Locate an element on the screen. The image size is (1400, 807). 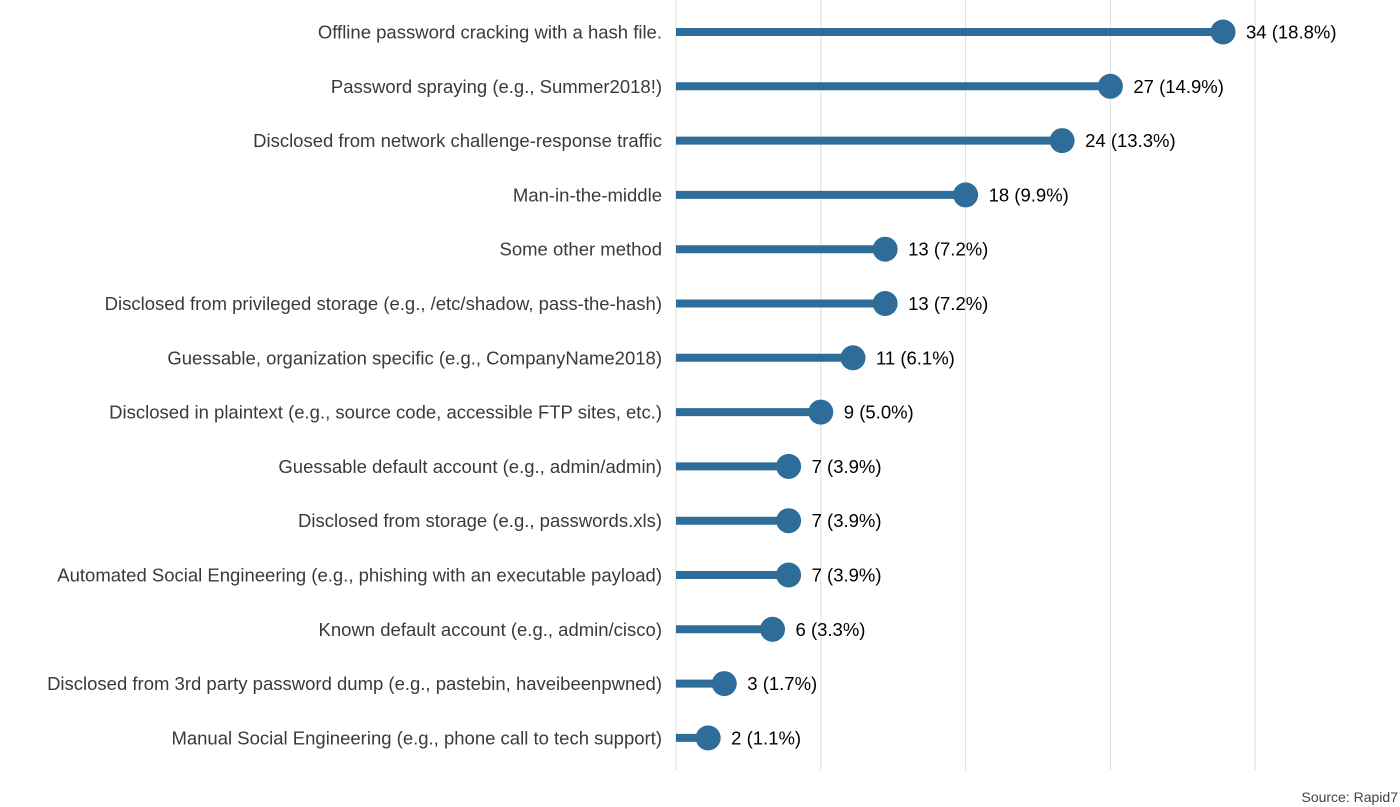
value-label: 11 (6.1%) is located at coordinates (915, 357).